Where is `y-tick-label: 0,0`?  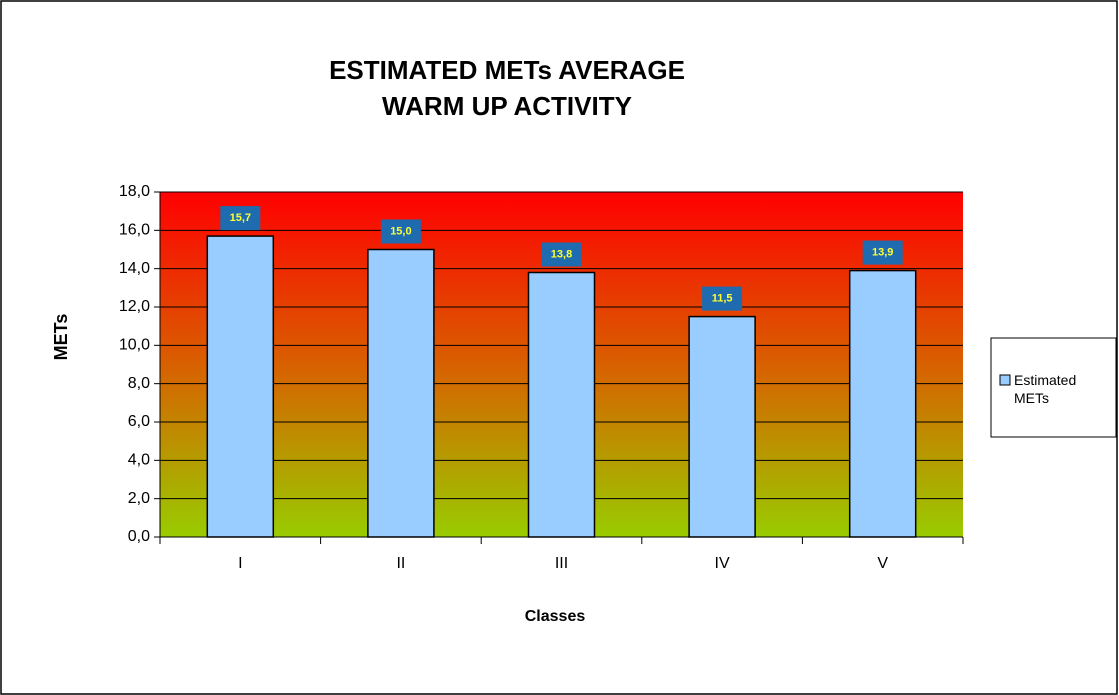 y-tick-label: 0,0 is located at coordinates (139, 536).